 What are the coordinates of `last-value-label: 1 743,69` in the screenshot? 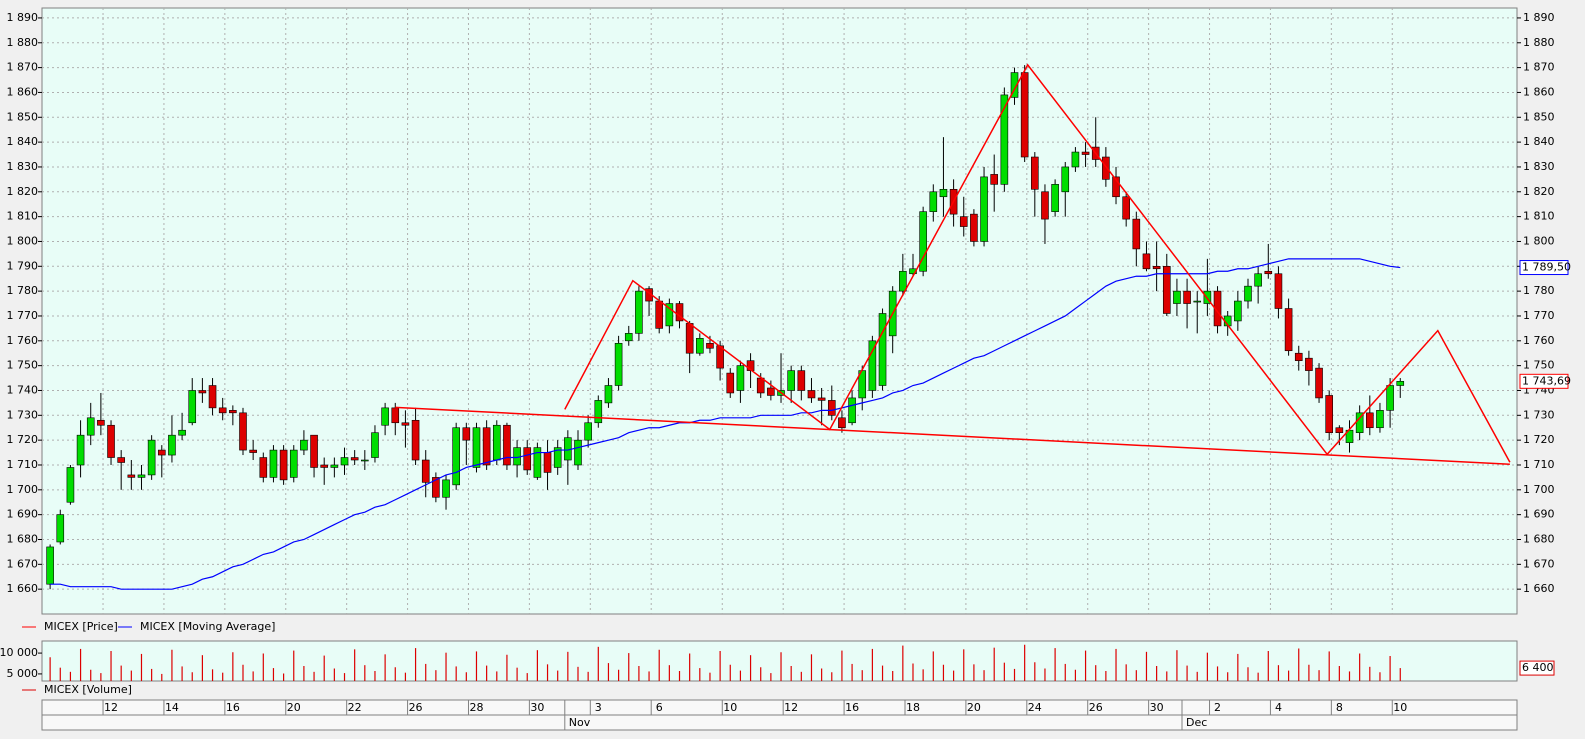 It's located at (1546, 380).